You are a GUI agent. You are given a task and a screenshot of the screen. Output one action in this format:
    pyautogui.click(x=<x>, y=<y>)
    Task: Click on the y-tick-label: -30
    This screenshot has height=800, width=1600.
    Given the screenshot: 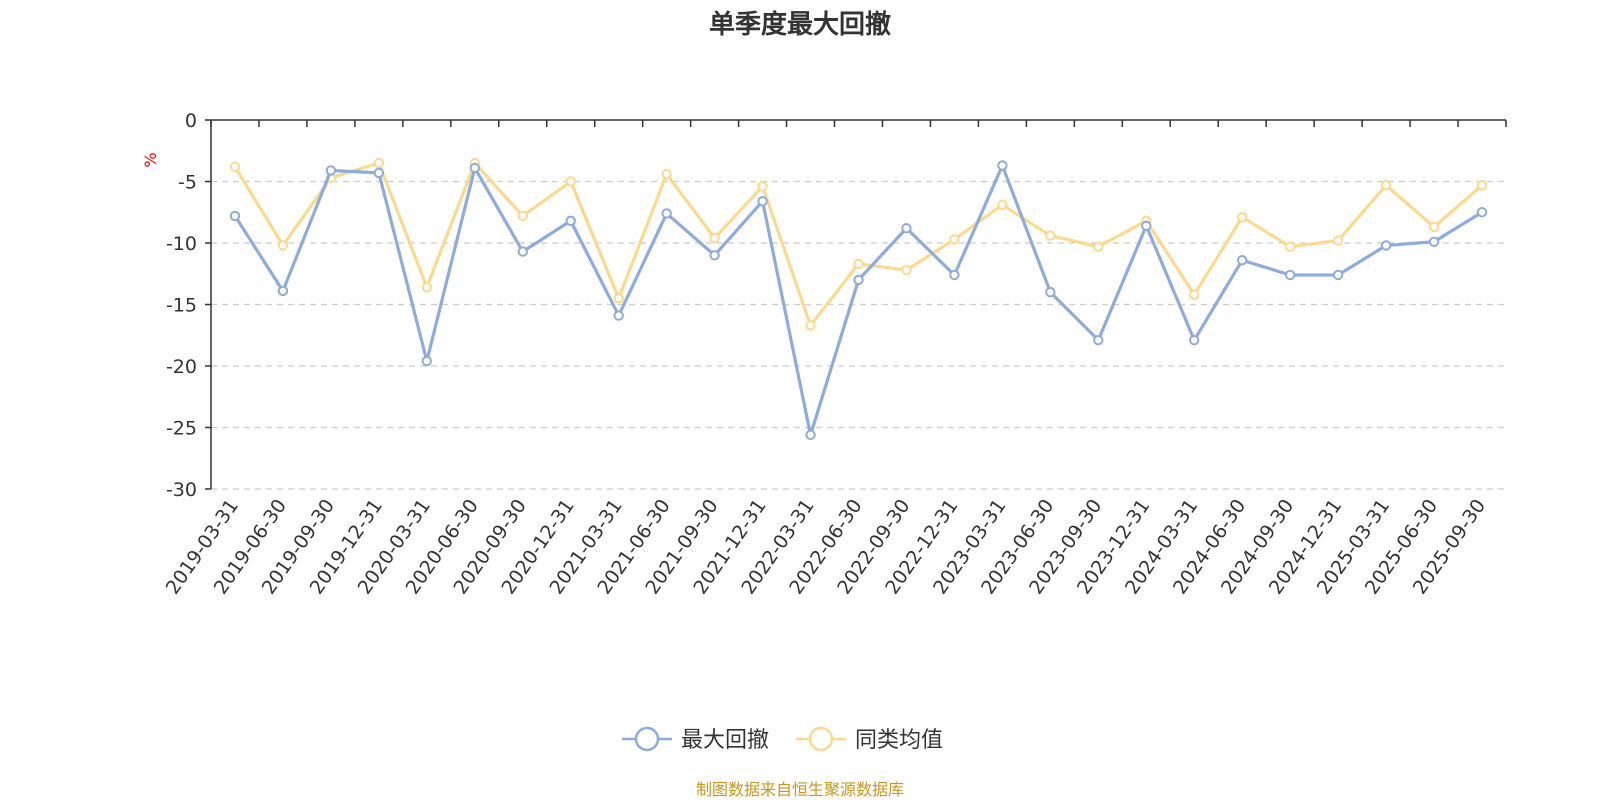 What is the action you would take?
    pyautogui.click(x=181, y=490)
    